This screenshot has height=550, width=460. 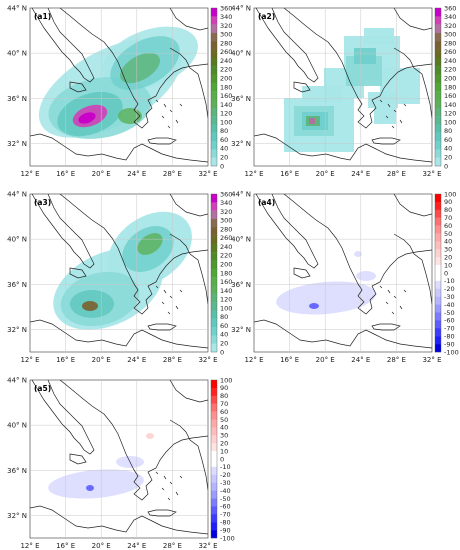 I want to click on colorbar-tick-label: -70, so click(x=449, y=329).